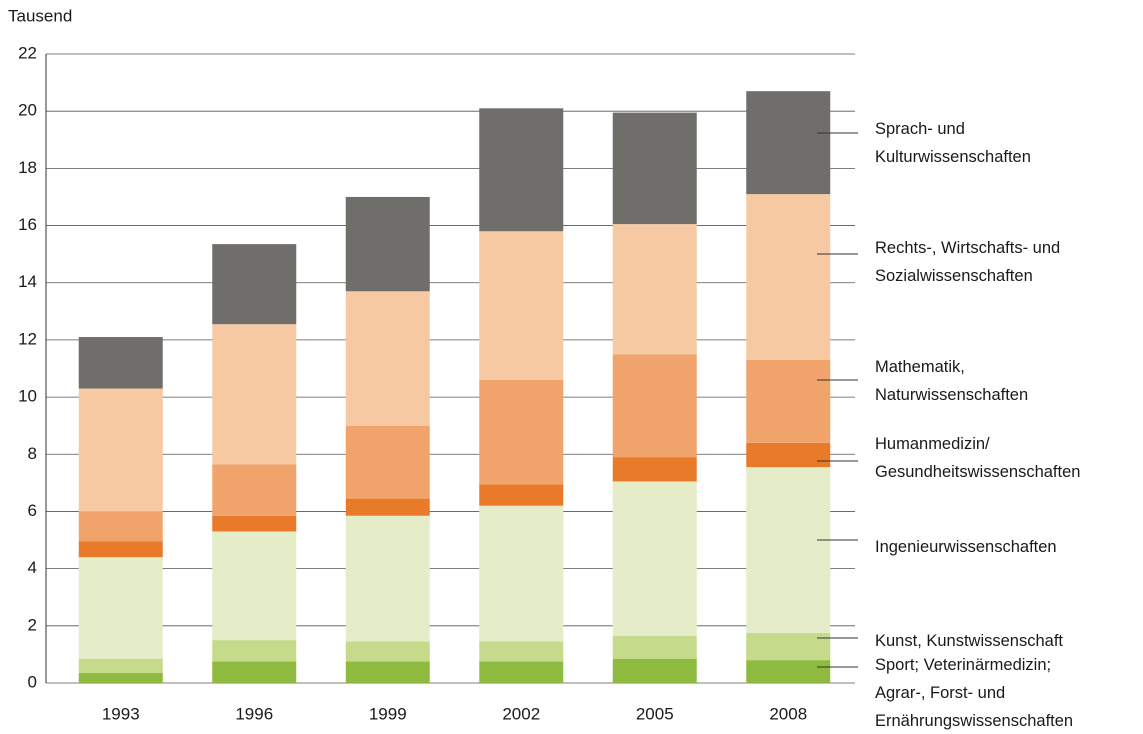 This screenshot has height=734, width=1143. I want to click on y-tick-label: 14, so click(27, 281).